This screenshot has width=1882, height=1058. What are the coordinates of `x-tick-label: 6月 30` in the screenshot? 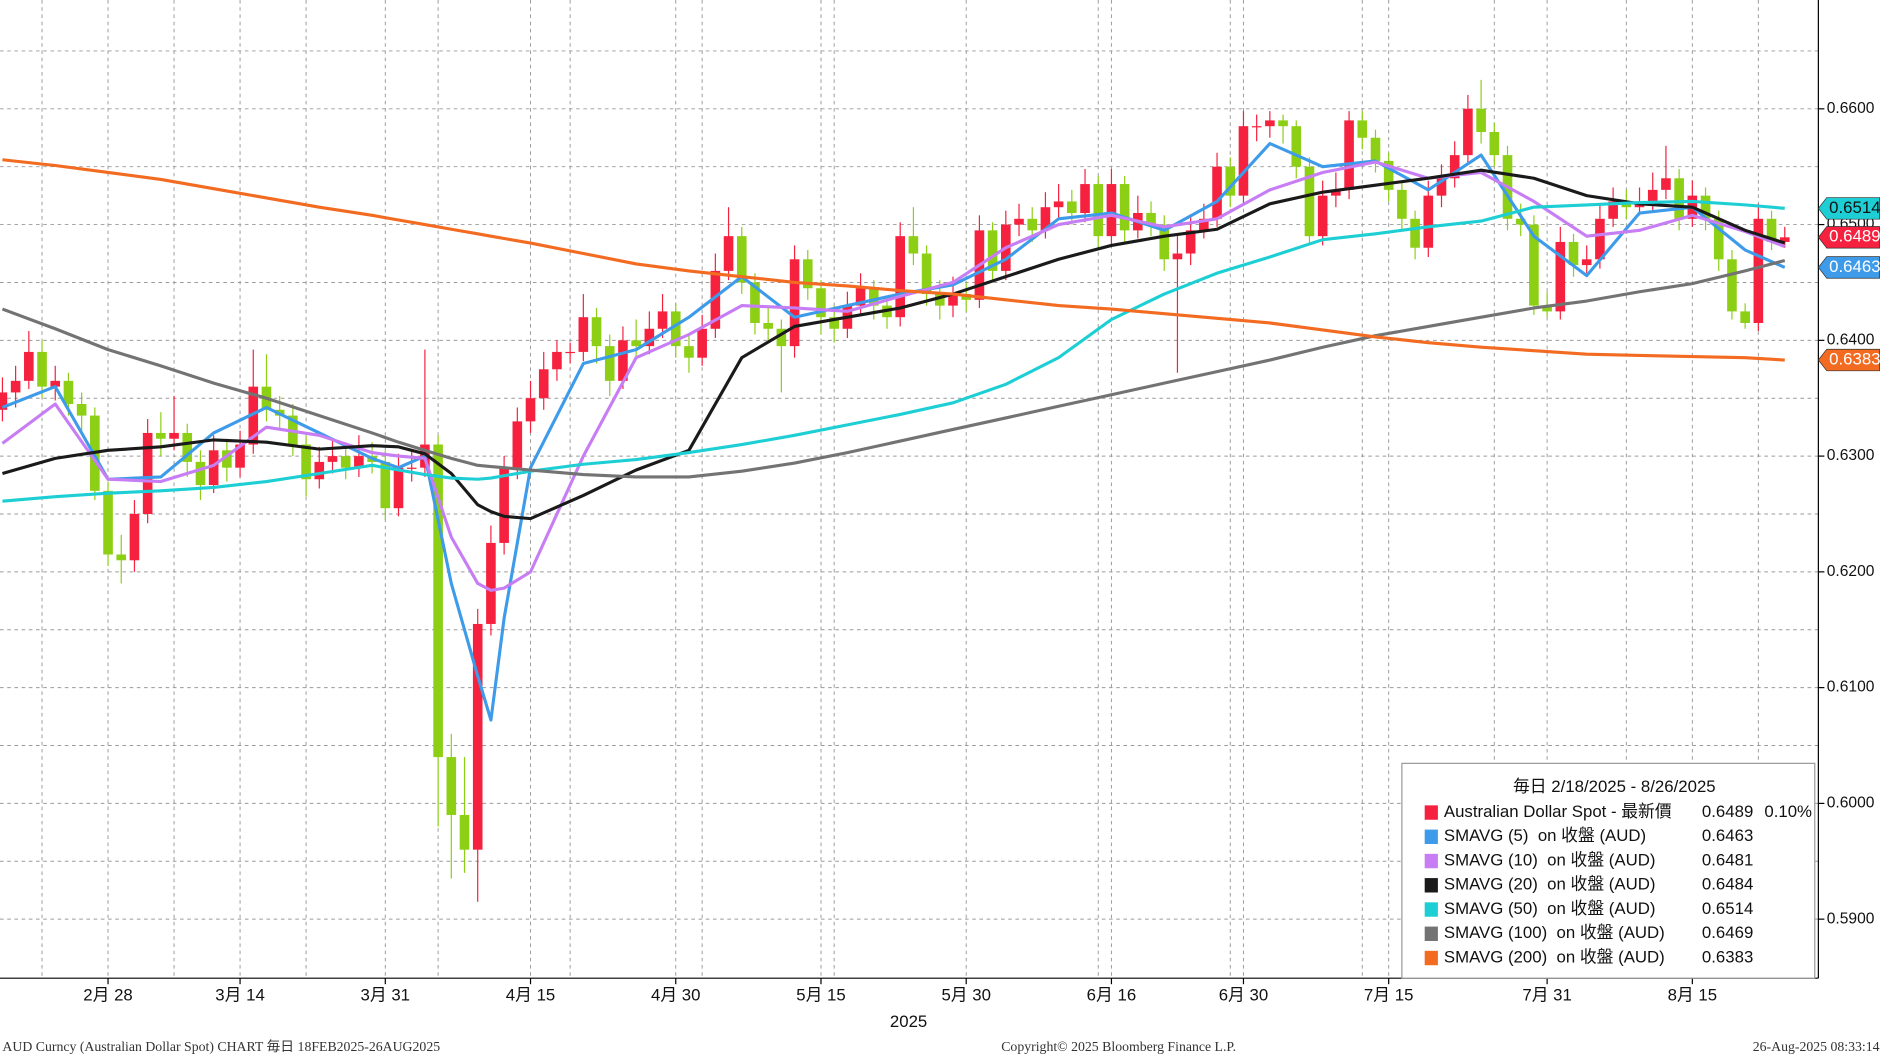 It's located at (1244, 995).